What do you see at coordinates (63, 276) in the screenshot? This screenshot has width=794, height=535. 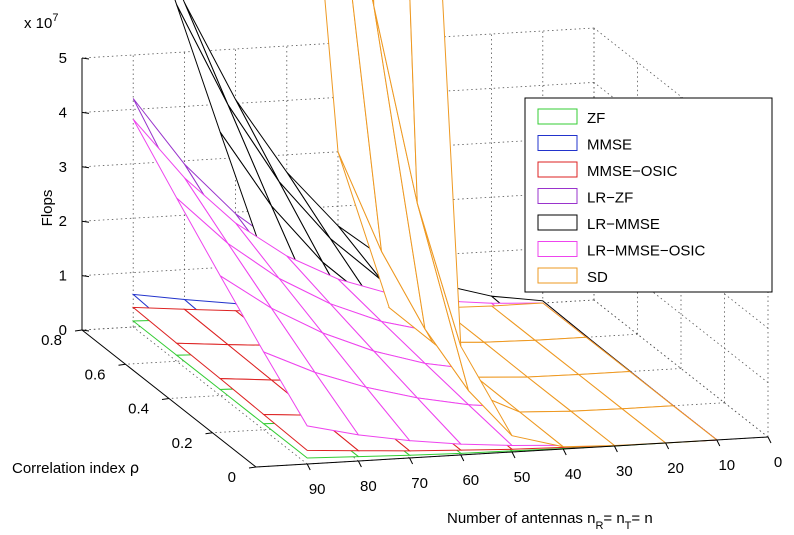 I see `z-tick-label: 1` at bounding box center [63, 276].